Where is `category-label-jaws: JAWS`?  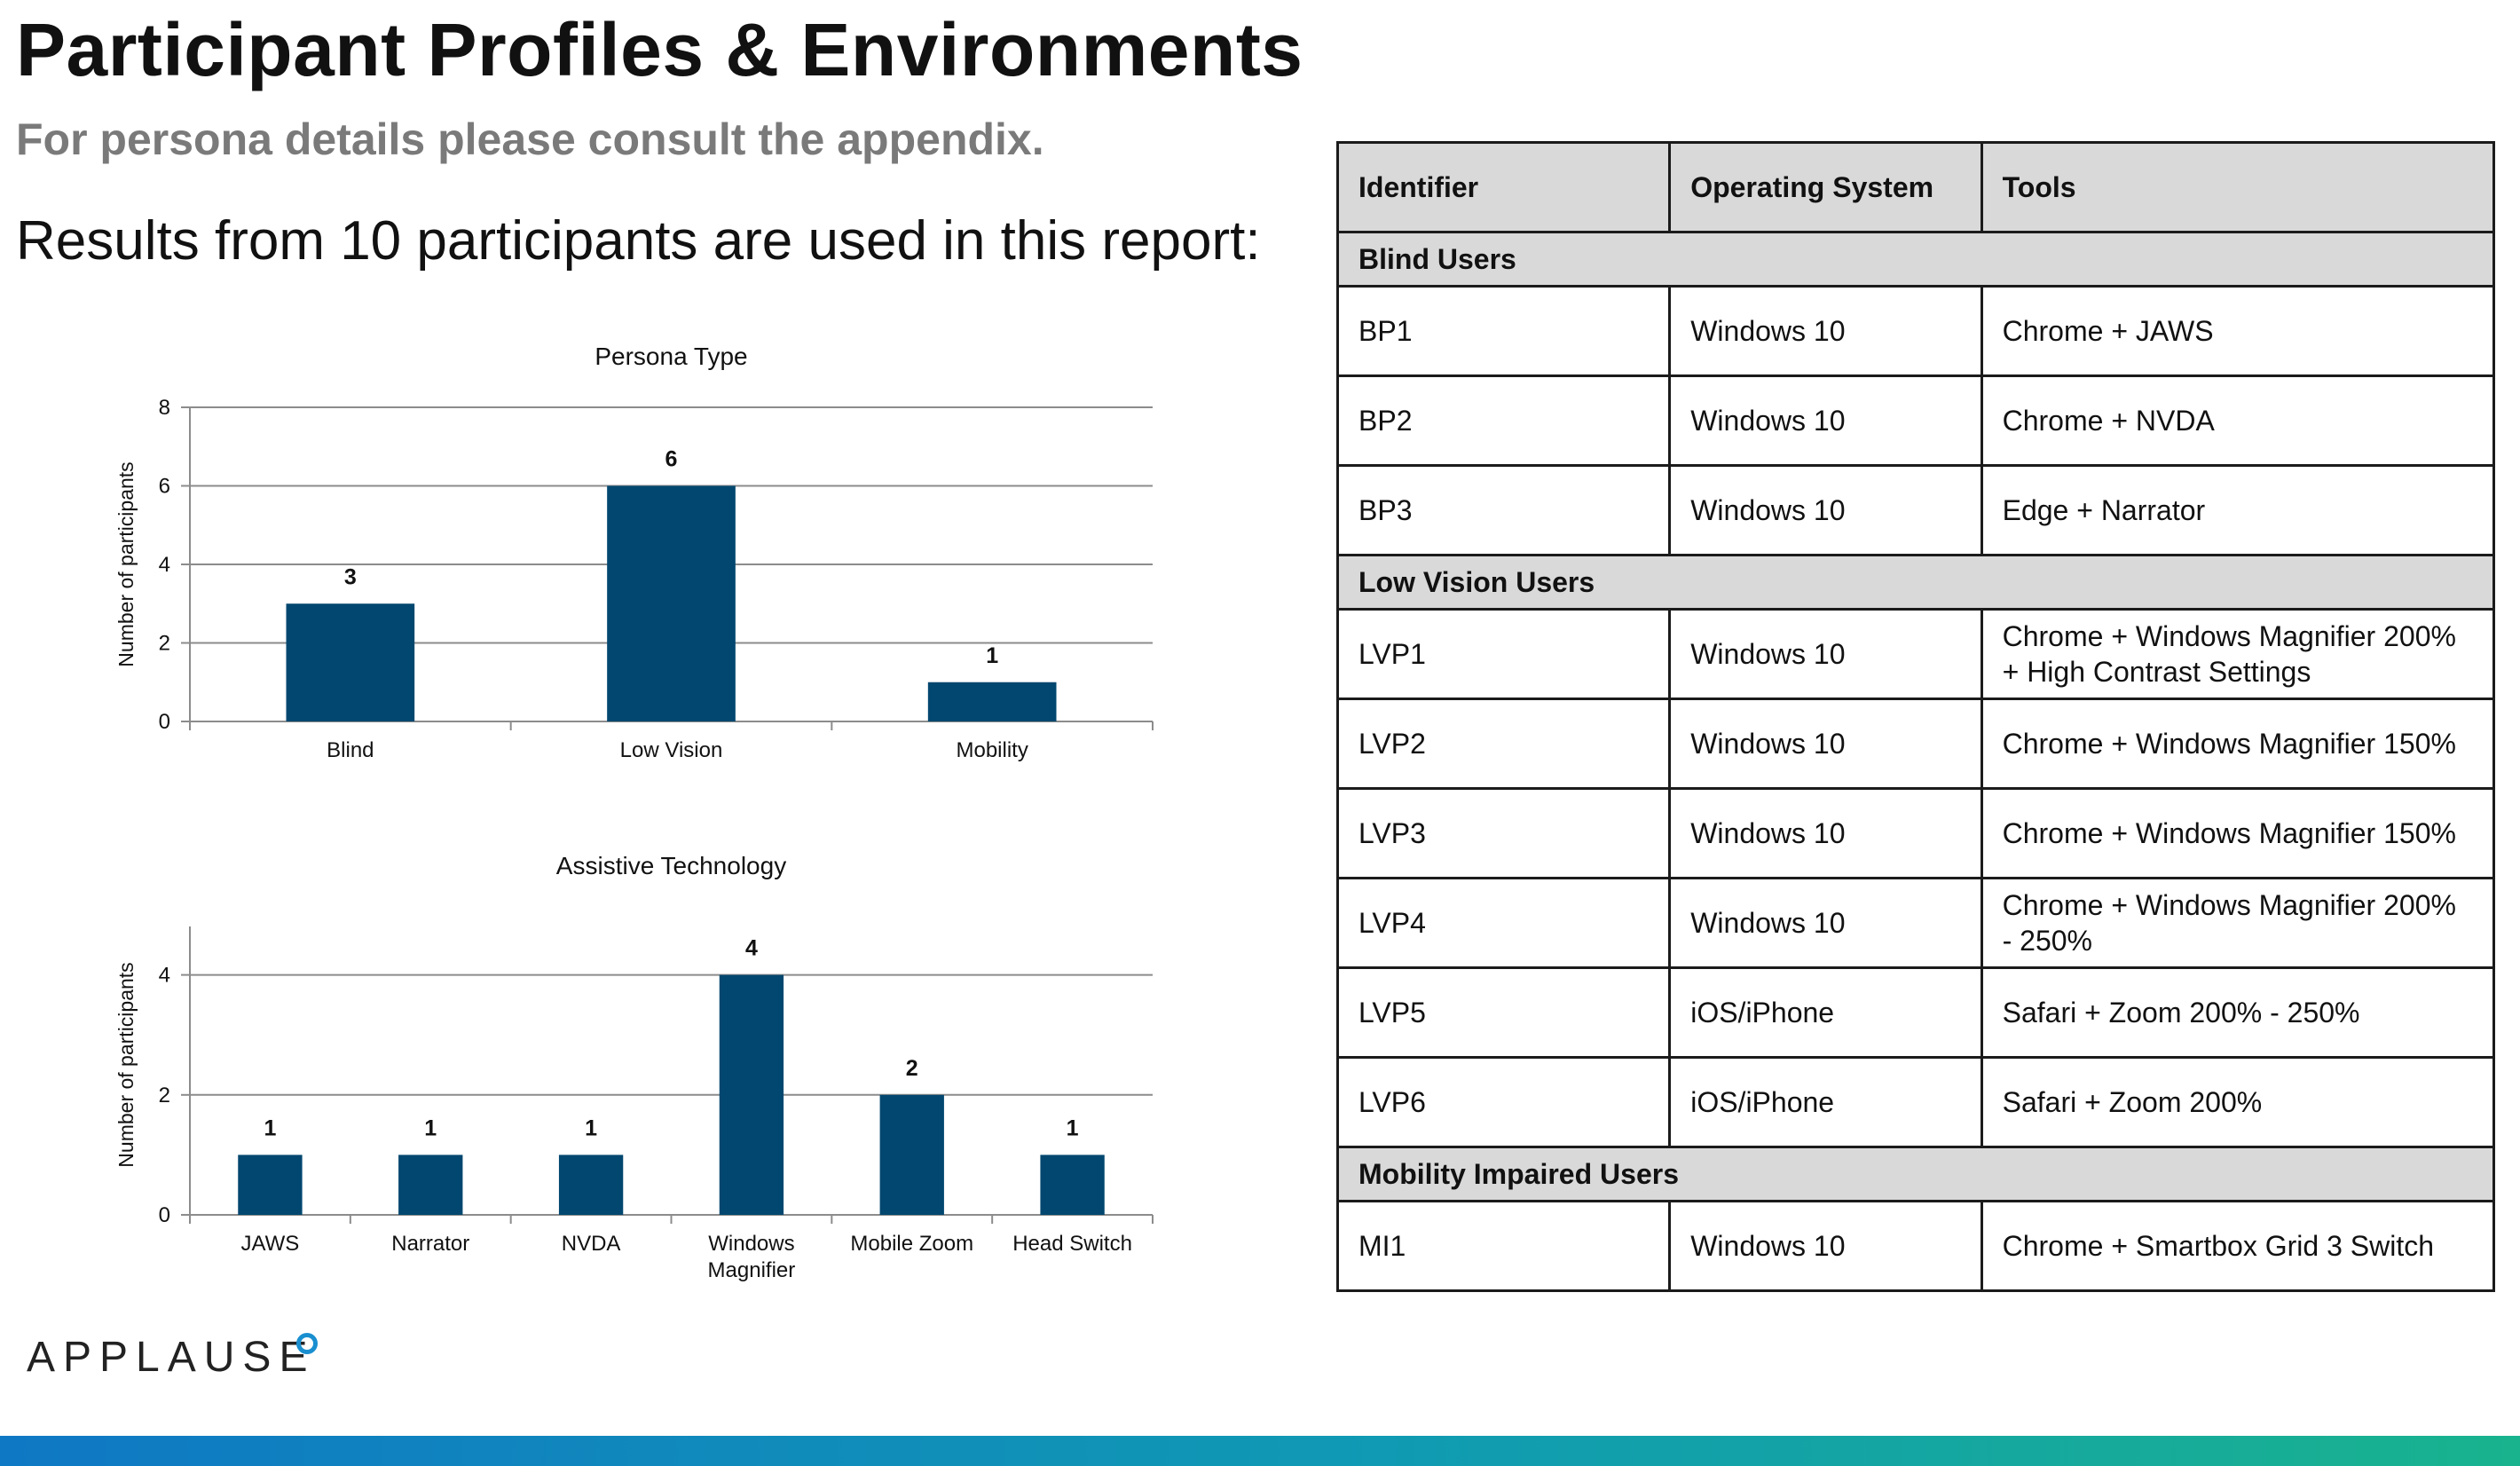 category-label-jaws: JAWS is located at coordinates (270, 1244).